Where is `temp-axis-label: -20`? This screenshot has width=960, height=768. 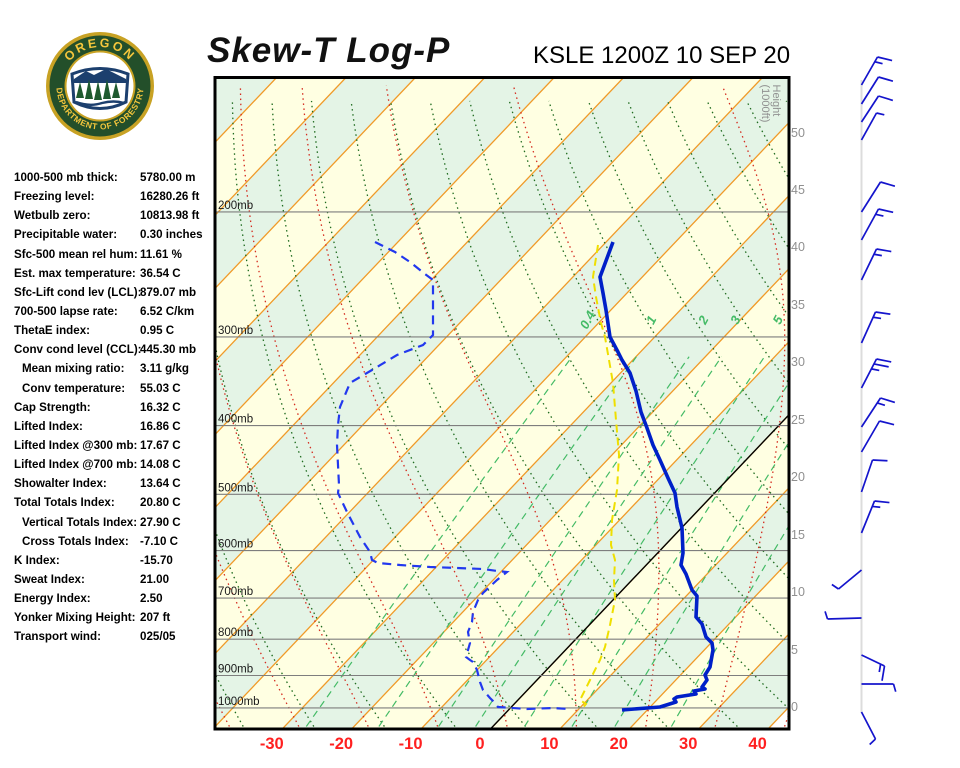
temp-axis-label: -20 is located at coordinates (341, 744).